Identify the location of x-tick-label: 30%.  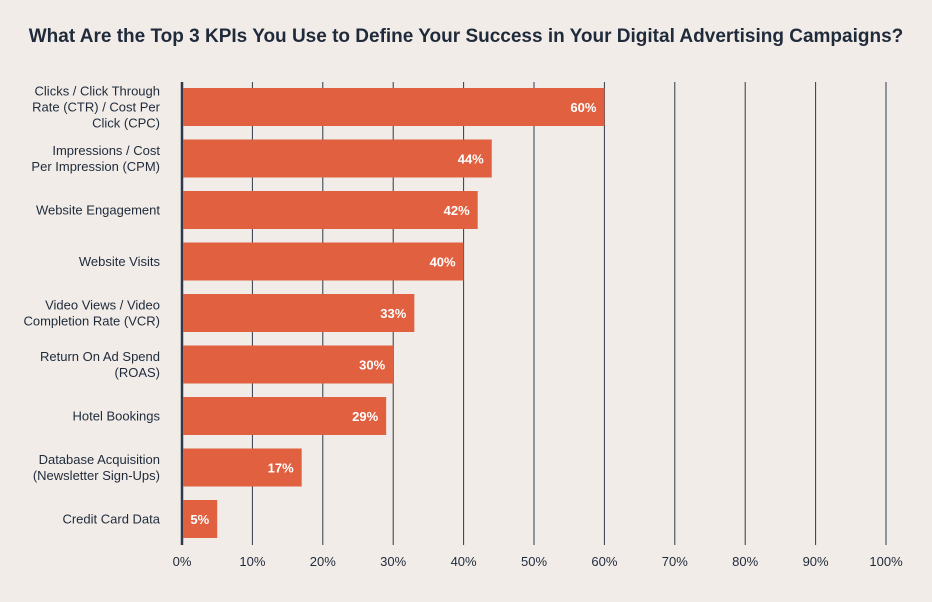
(393, 561).